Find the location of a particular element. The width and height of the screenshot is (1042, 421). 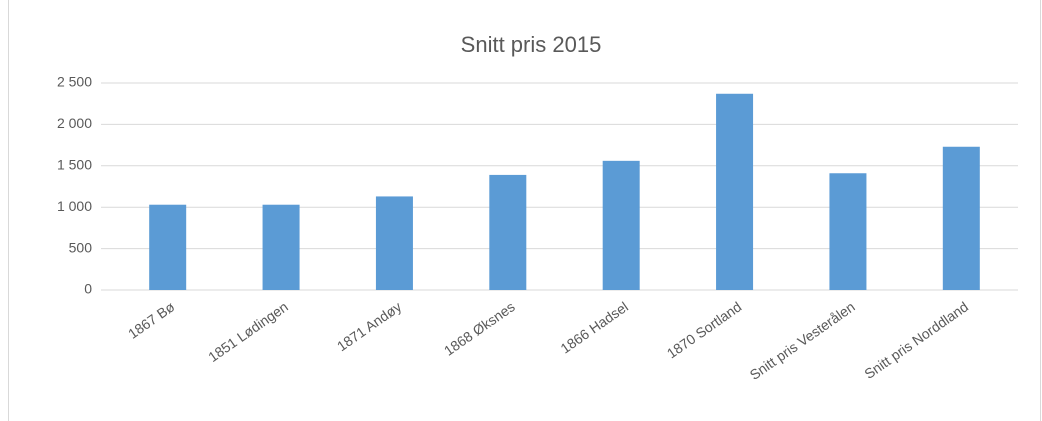

y-tick-label: 1 000 is located at coordinates (74, 206).